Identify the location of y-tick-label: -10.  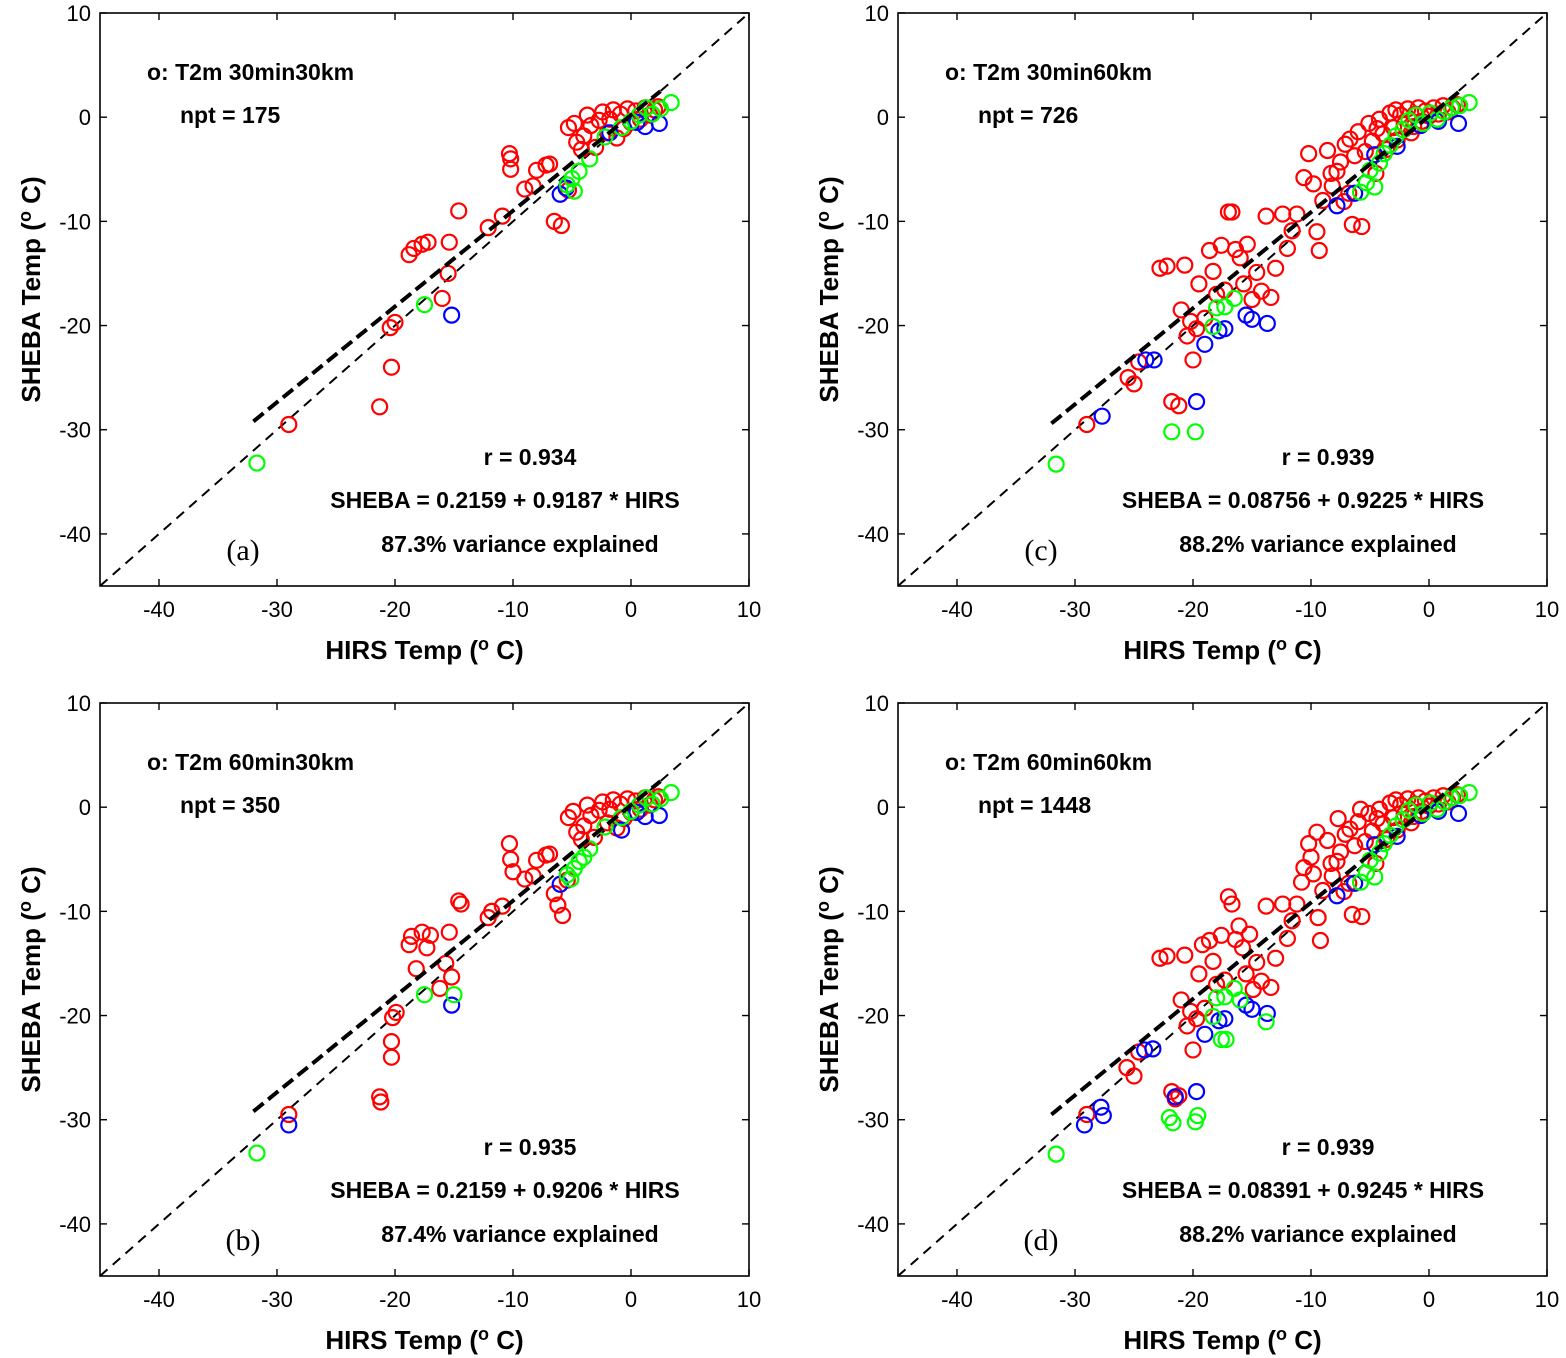
(873, 221).